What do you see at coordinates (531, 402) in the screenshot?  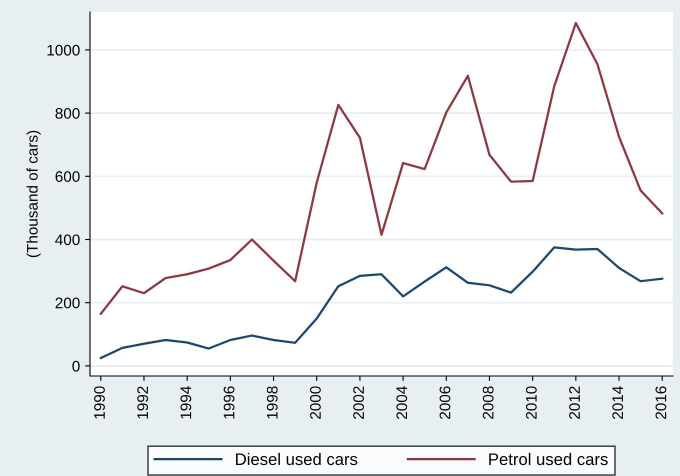 I see `x-tick-label: 2010` at bounding box center [531, 402].